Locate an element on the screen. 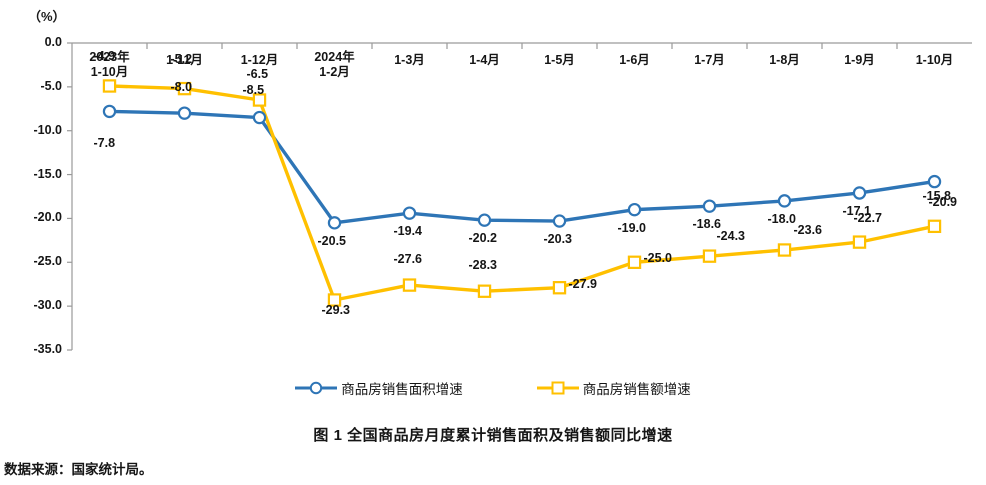  data-value-label: -18.0 is located at coordinates (782, 218).